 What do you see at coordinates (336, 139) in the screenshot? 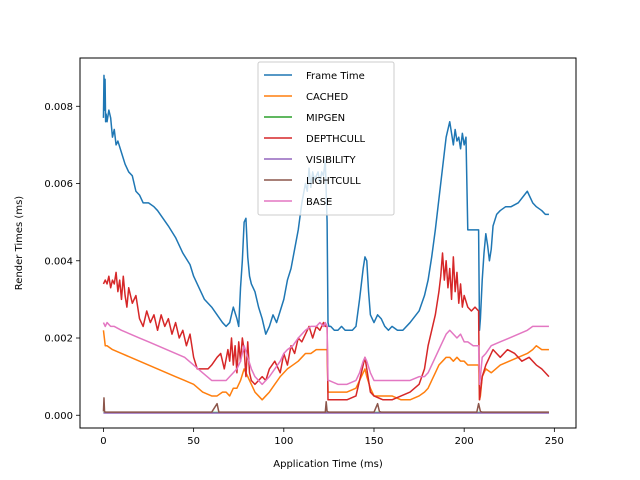
I see `legend-label: DEPTHCULL` at bounding box center [336, 139].